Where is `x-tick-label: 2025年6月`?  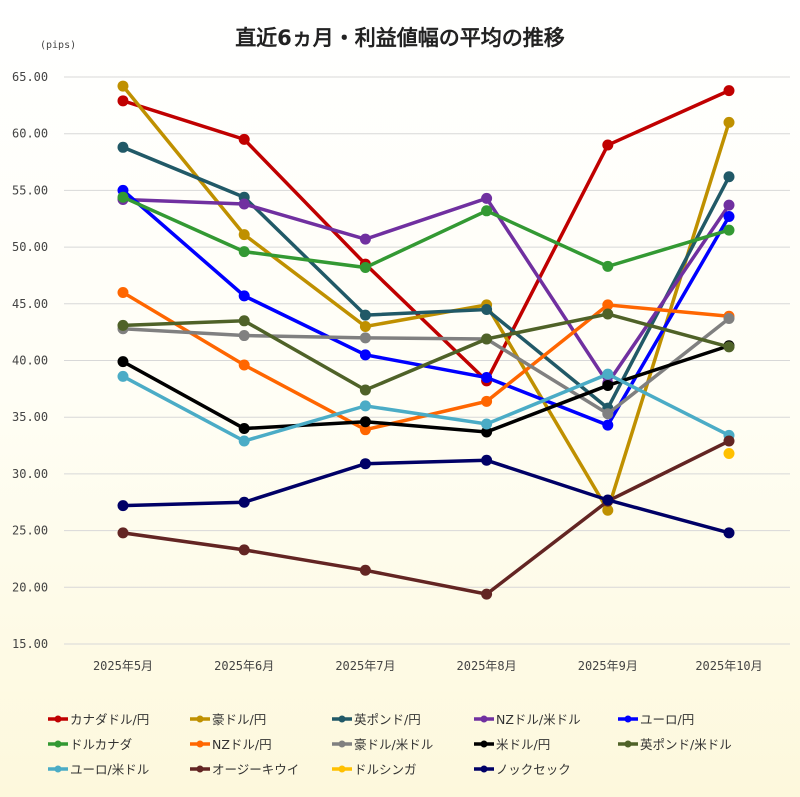 x-tick-label: 2025年6月 is located at coordinates (244, 666).